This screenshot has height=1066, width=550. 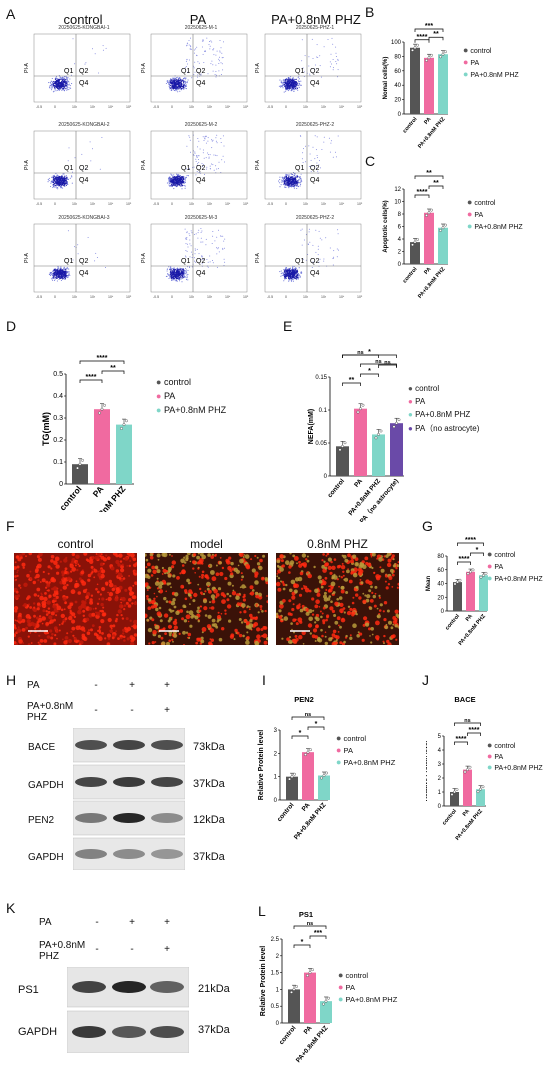 What do you see at coordinates (172, 204) in the screenshot?
I see `flow-x-tick: 0` at bounding box center [172, 204].